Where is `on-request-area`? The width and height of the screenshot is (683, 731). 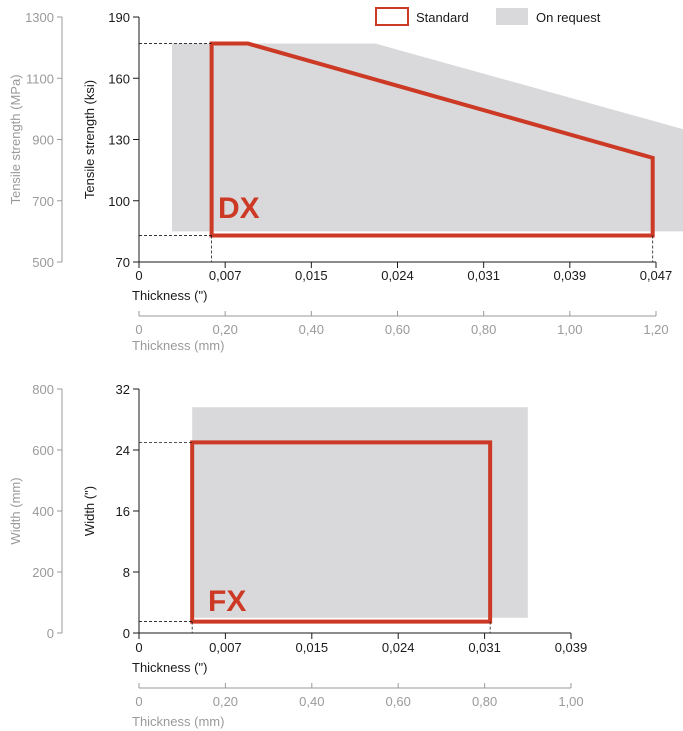
on-request-area is located at coordinates (360, 512).